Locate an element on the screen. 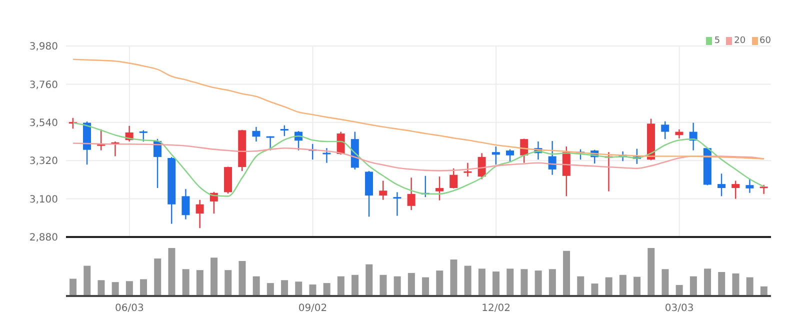 The width and height of the screenshot is (809, 331). y-tick-label: 3,100 is located at coordinates (43, 200).